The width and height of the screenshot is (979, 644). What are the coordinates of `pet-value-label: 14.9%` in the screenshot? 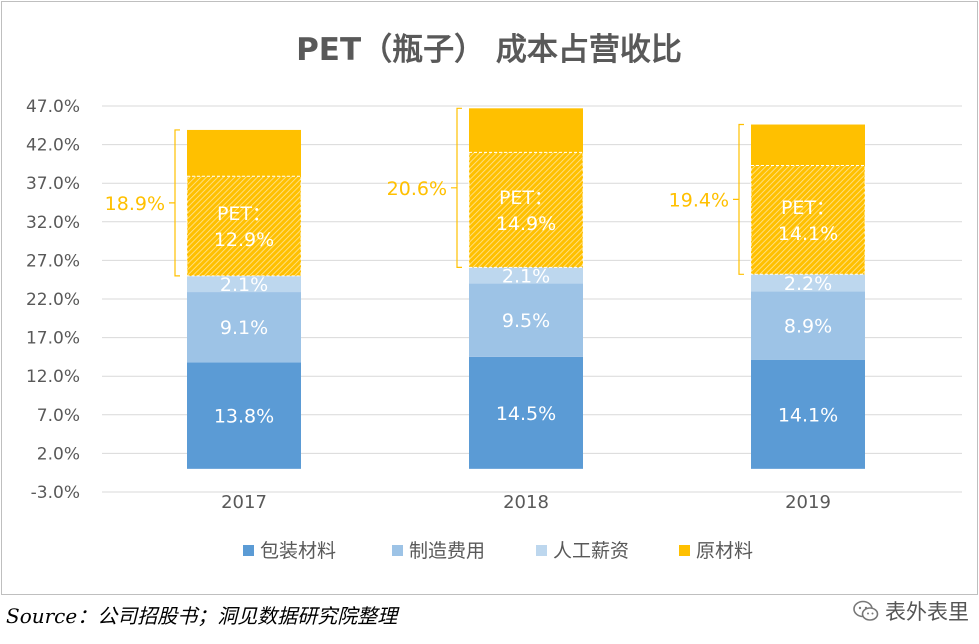 It's located at (526, 224).